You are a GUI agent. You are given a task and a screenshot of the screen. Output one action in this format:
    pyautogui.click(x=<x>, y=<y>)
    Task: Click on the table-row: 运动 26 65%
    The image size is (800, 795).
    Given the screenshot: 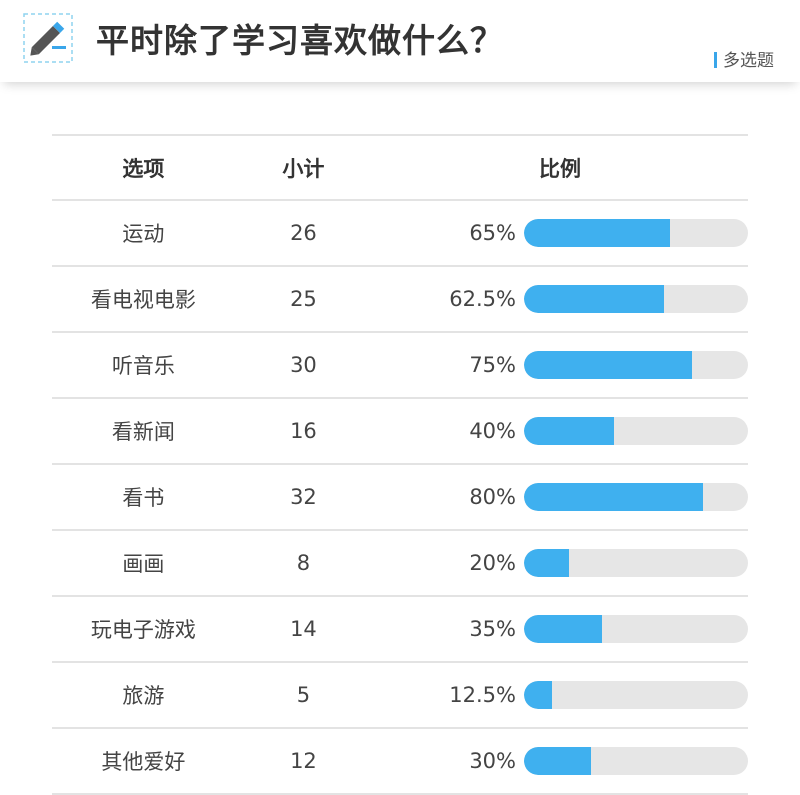 What is the action you would take?
    pyautogui.click(x=400, y=233)
    